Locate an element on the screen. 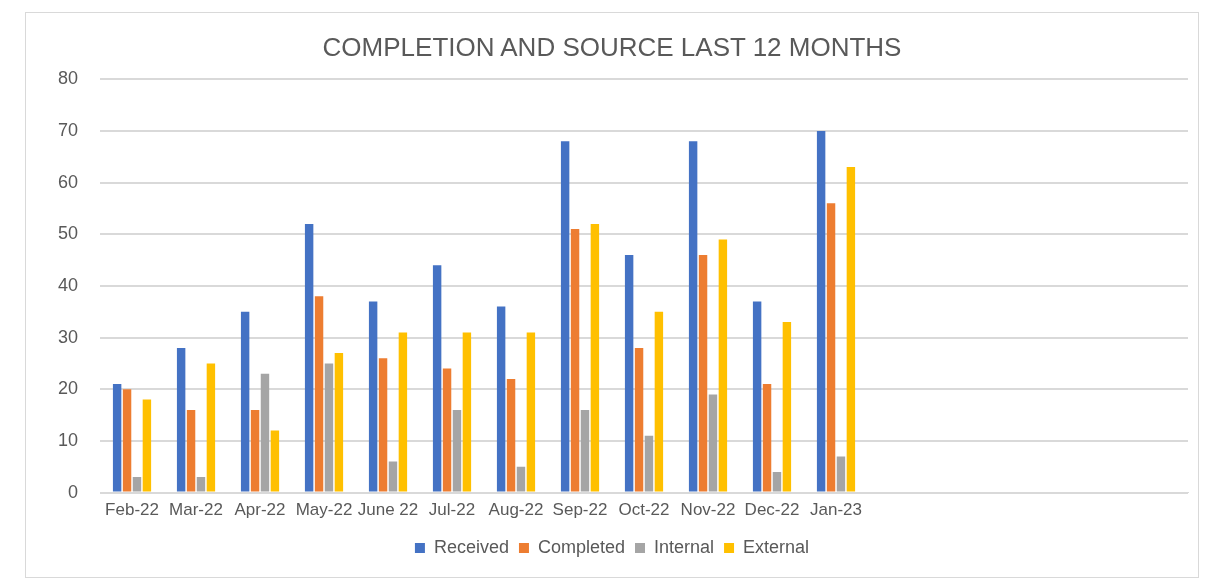 The width and height of the screenshot is (1214, 579). legend-label: Received is located at coordinates (471, 546).